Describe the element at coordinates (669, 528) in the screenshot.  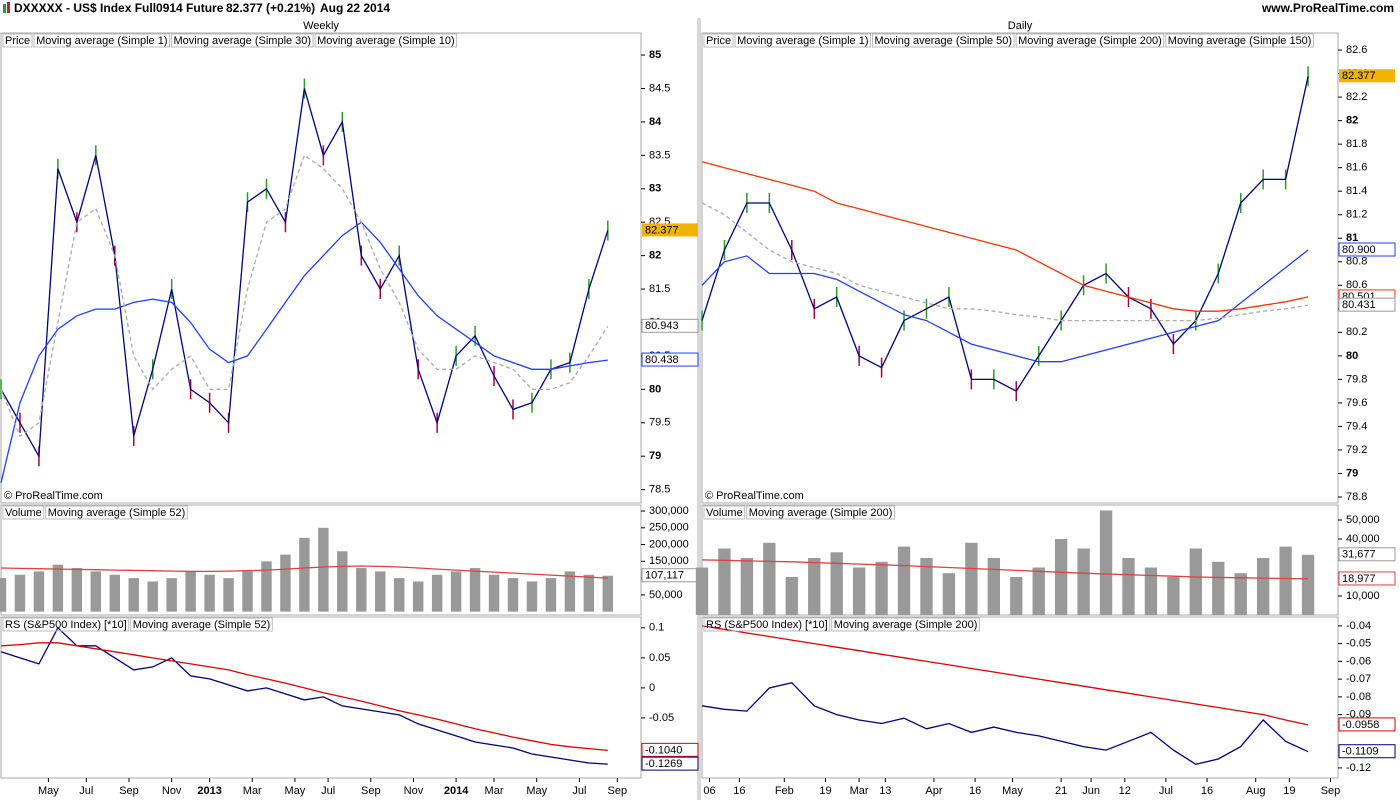
I see `y-tick-label: 250,000` at that location.